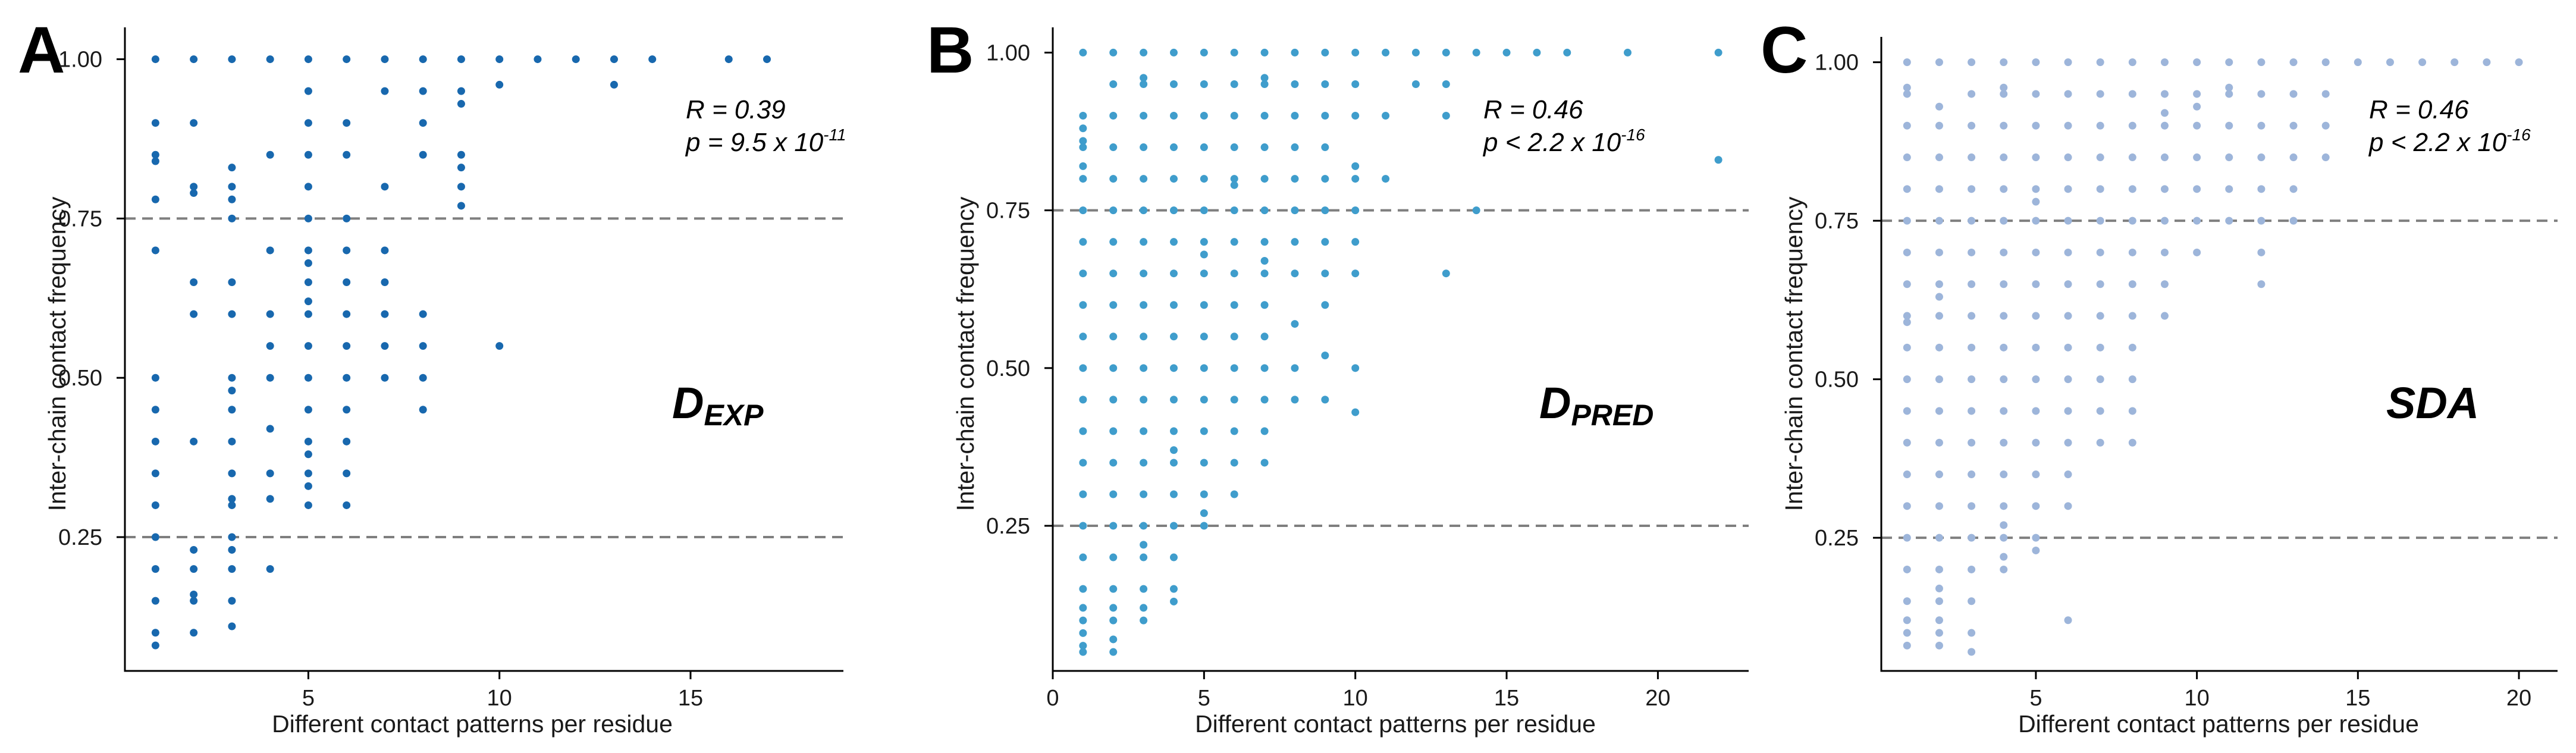  Describe the element at coordinates (1784, 50) in the screenshot. I see `panel-letter-c: C` at that location.